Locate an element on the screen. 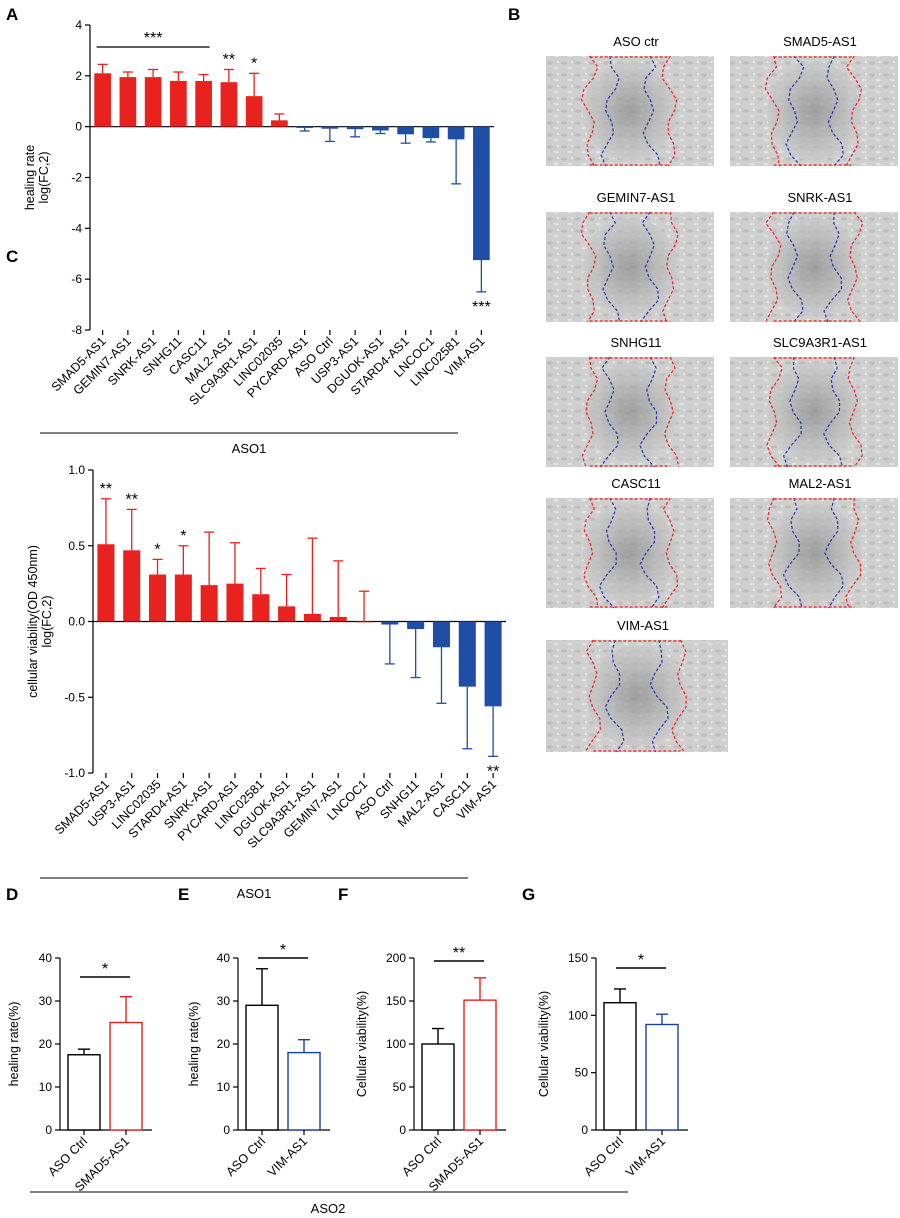 The height and width of the screenshot is (1218, 900). micrograph-title: VIM-AS1 is located at coordinates (643, 625).